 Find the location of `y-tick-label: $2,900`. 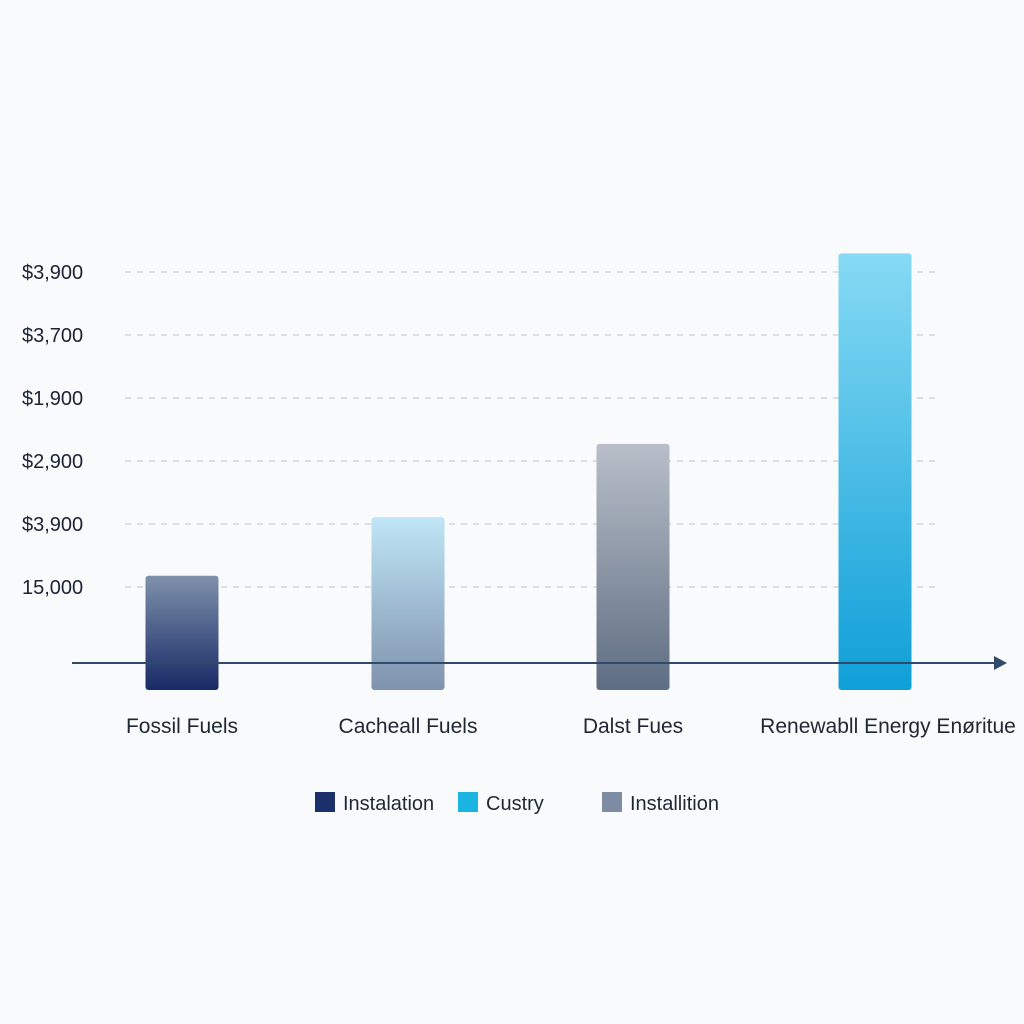

y-tick-label: $2,900 is located at coordinates (52, 462).